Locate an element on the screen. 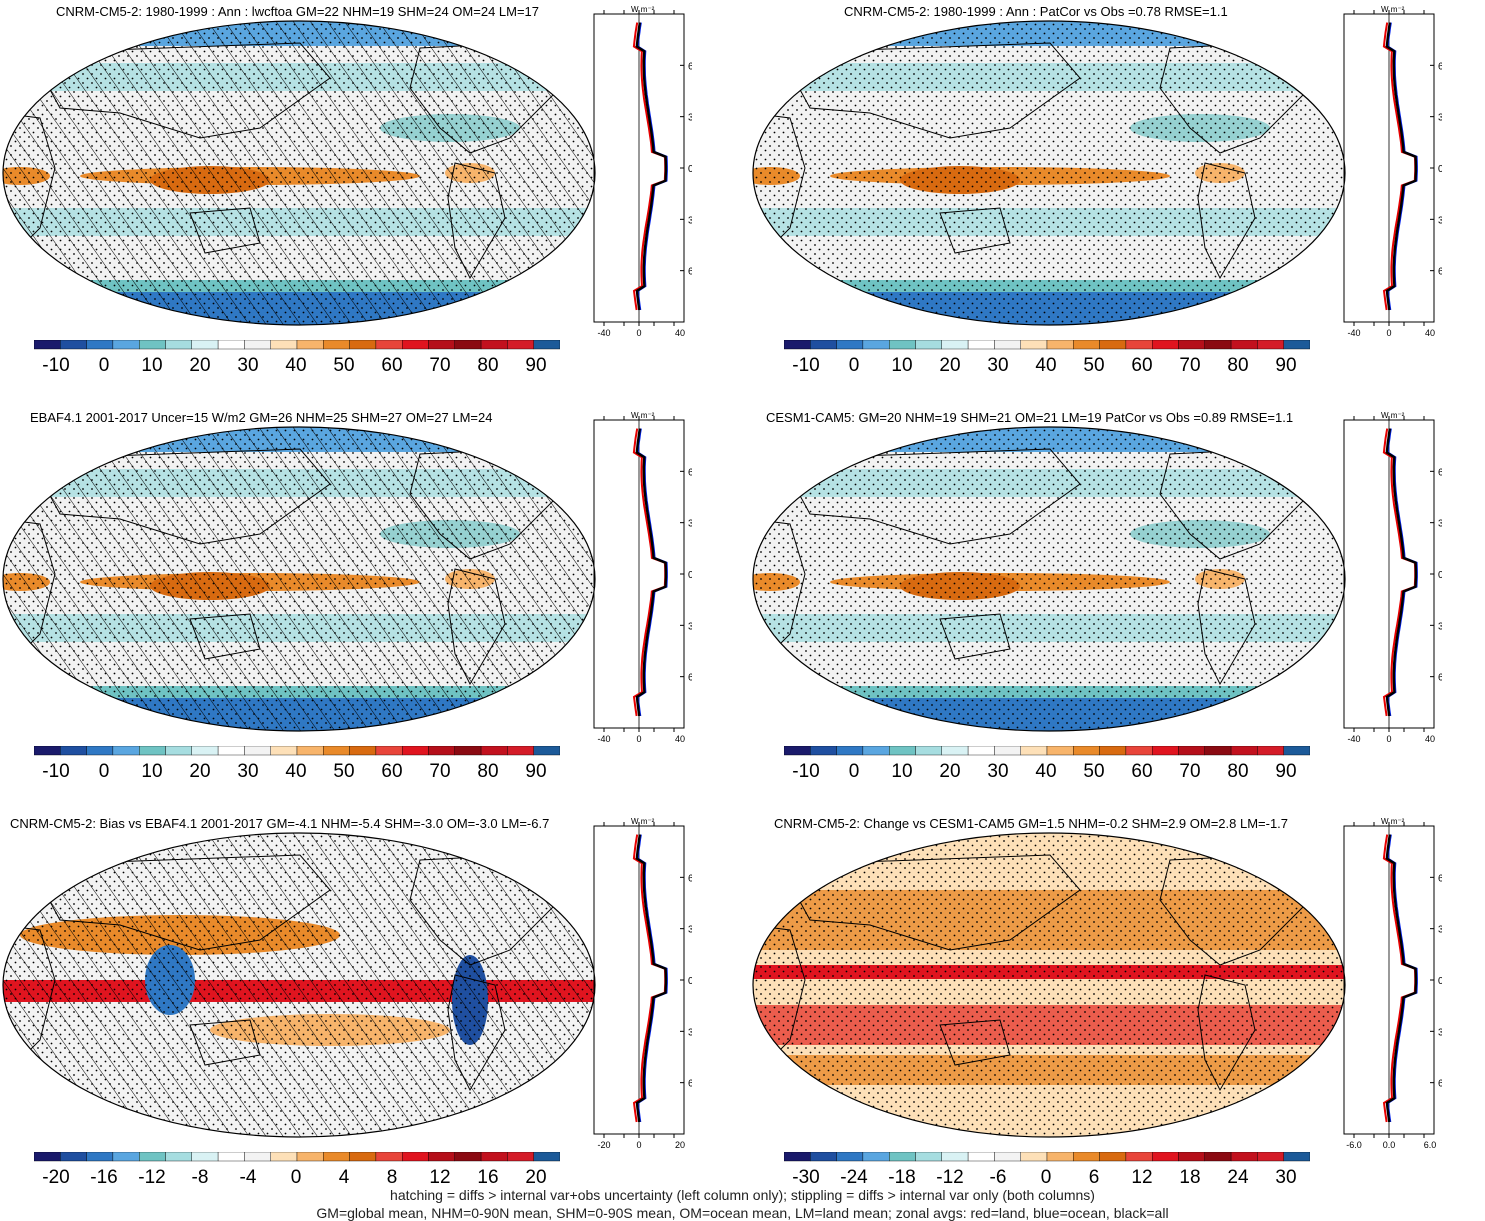 The height and width of the screenshot is (1221, 1485). colorbar-label: -18 is located at coordinates (901, 1177).